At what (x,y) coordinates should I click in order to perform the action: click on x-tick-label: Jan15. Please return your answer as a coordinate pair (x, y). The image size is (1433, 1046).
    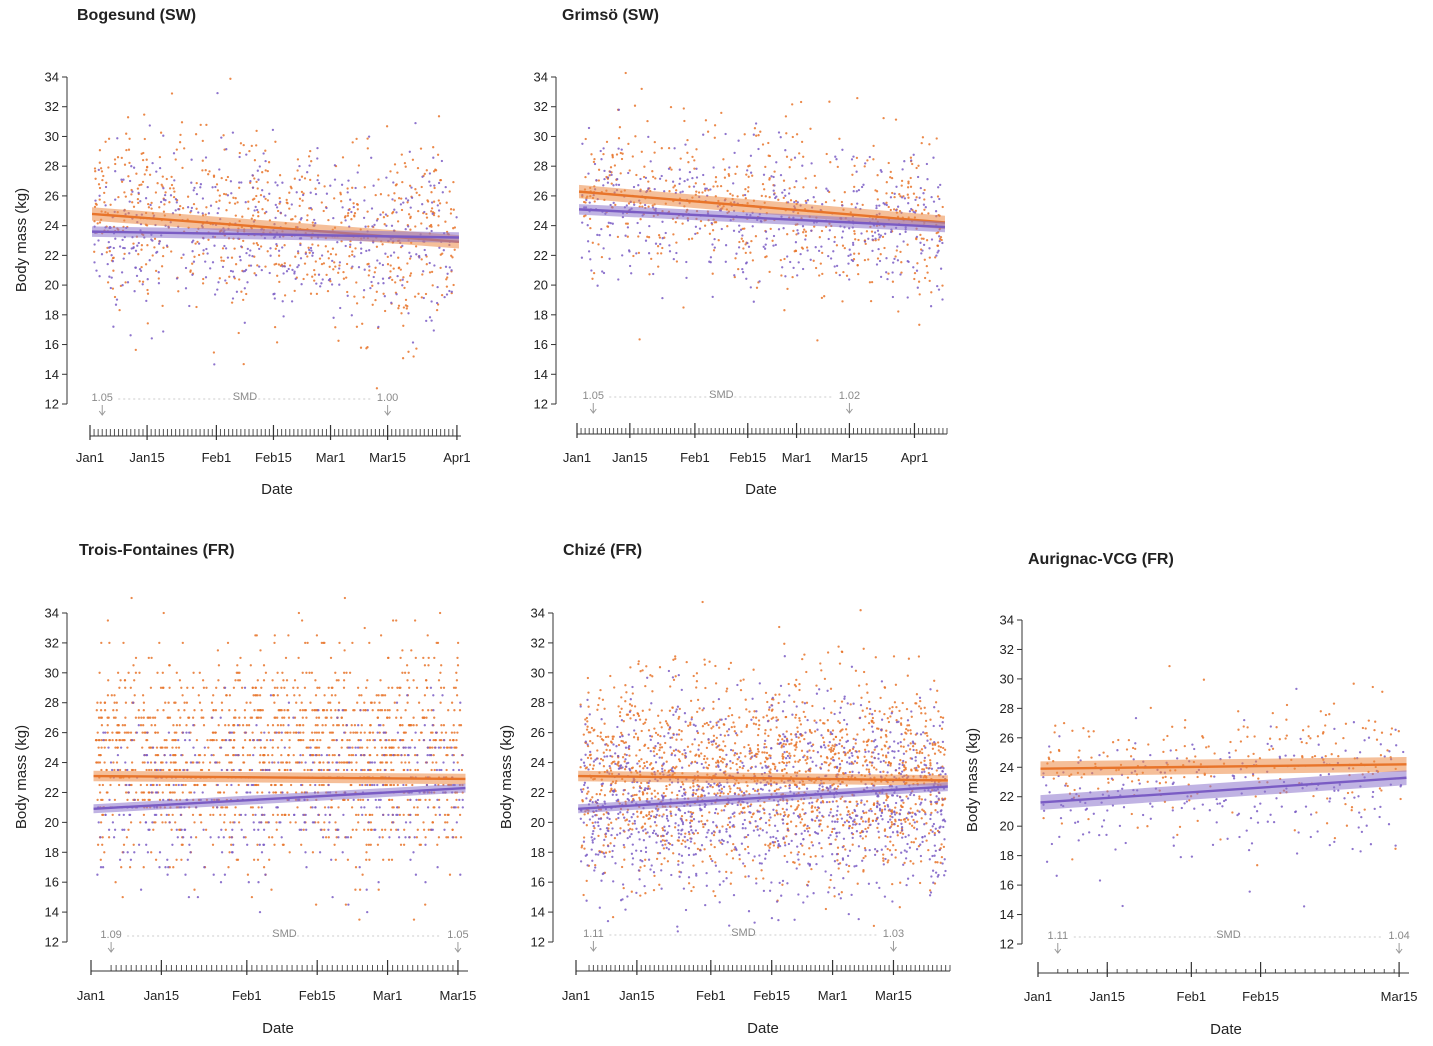
    Looking at the image, I should click on (146, 457).